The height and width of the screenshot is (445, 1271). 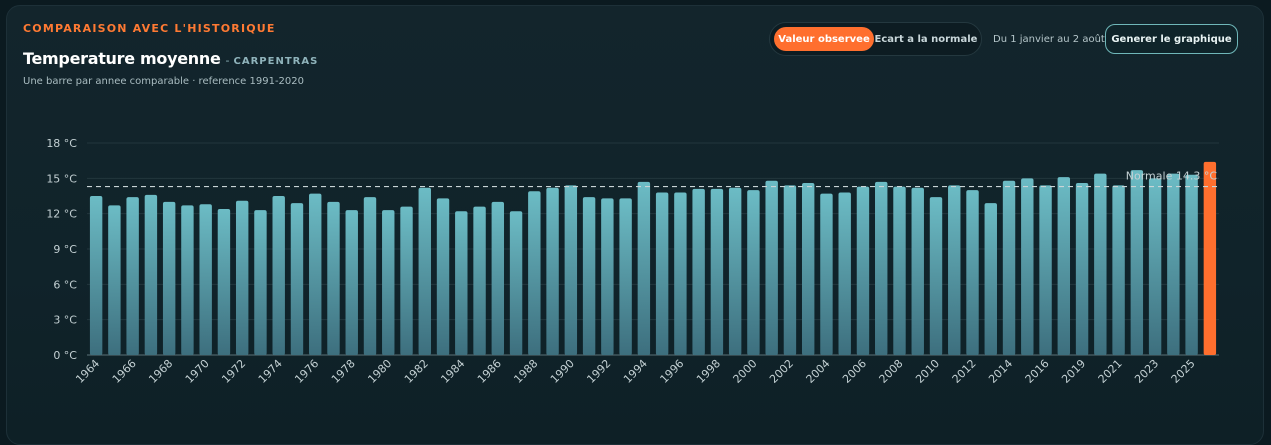 What do you see at coordinates (1173, 264) in the screenshot?
I see `bar-2024` at bounding box center [1173, 264].